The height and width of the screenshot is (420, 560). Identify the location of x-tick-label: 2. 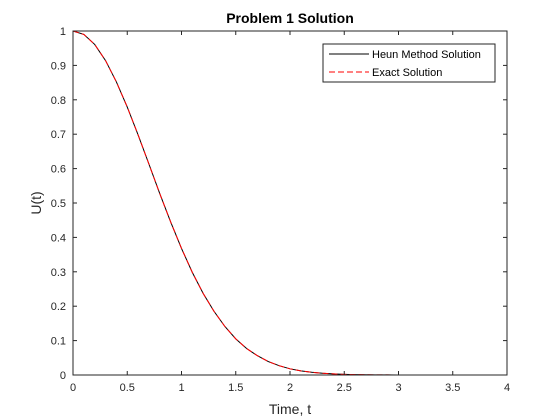
(290, 388).